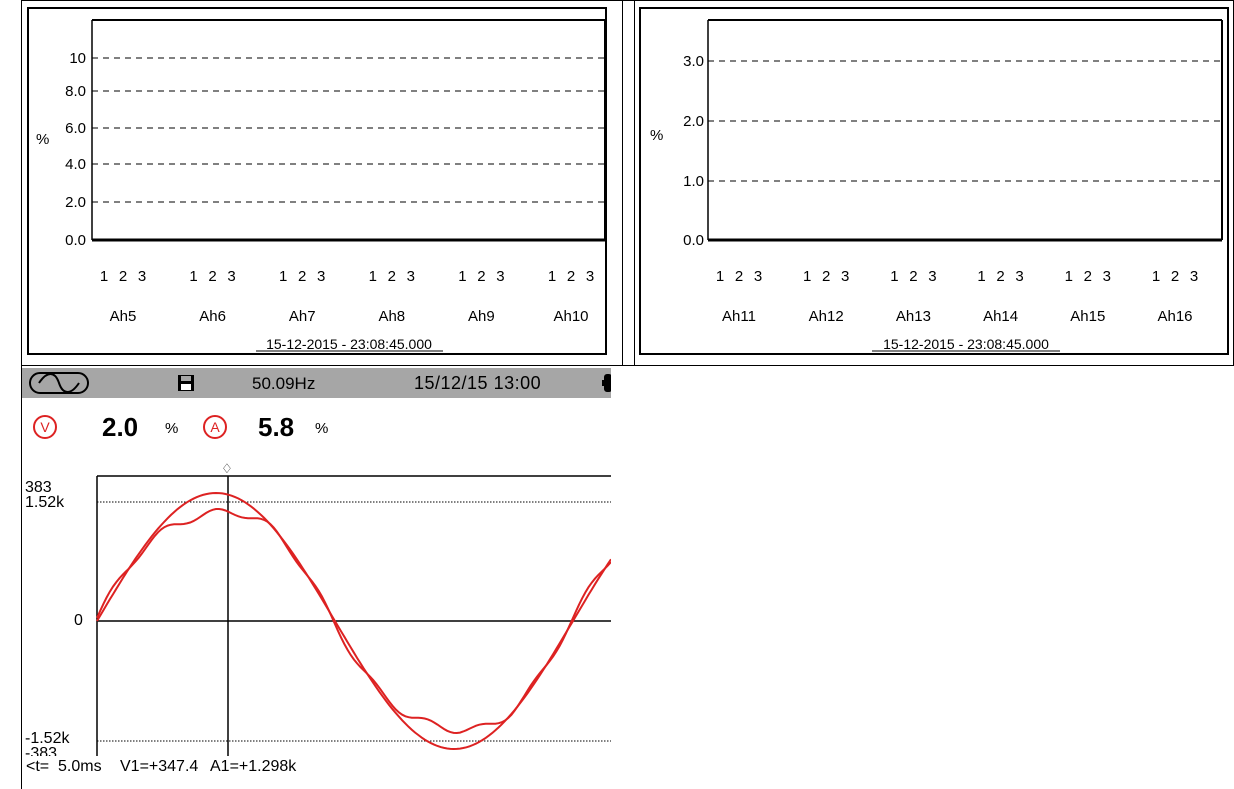 Image resolution: width=1234 pixels, height=789 pixels. What do you see at coordinates (172, 428) in the screenshot?
I see `voltage-thd-unit: %` at bounding box center [172, 428].